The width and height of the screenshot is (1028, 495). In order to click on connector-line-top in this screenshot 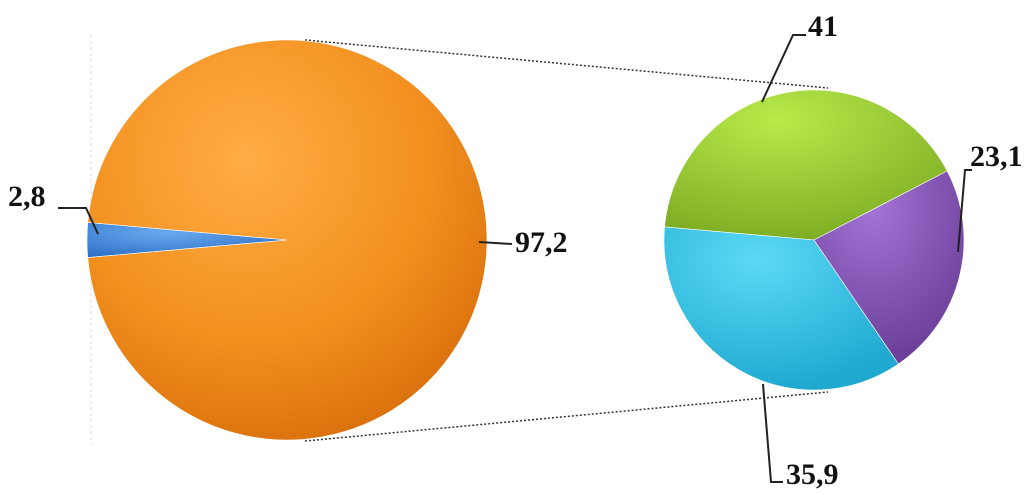, I will do `click(566, 64)`.